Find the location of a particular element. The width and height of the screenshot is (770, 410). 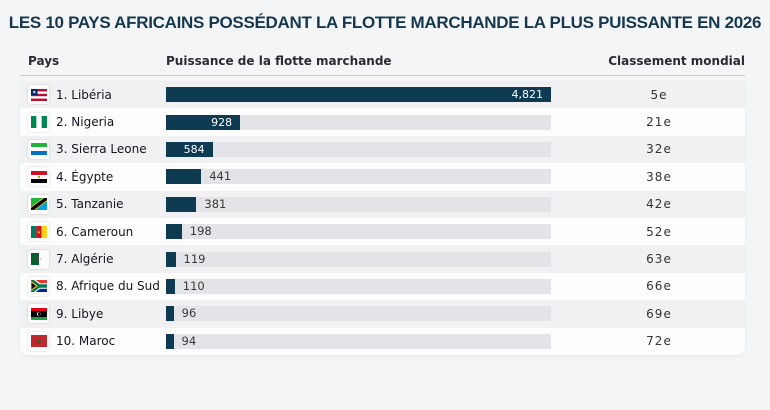

bar-value: 381 is located at coordinates (215, 203).